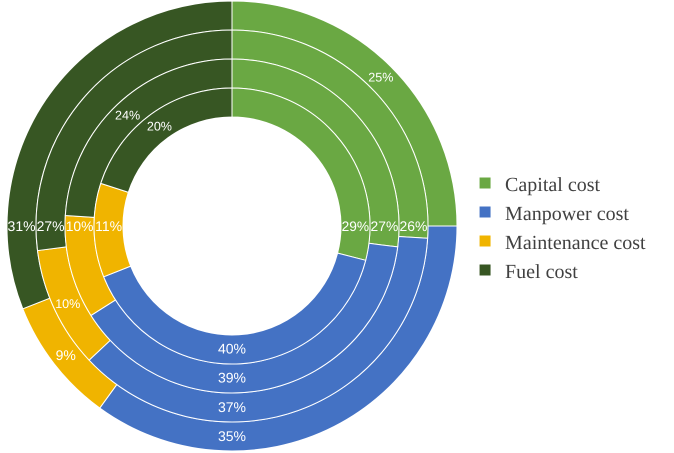 This screenshot has height=453, width=674. What do you see at coordinates (575, 243) in the screenshot?
I see `legend-label: Maintenance cost` at bounding box center [575, 243].